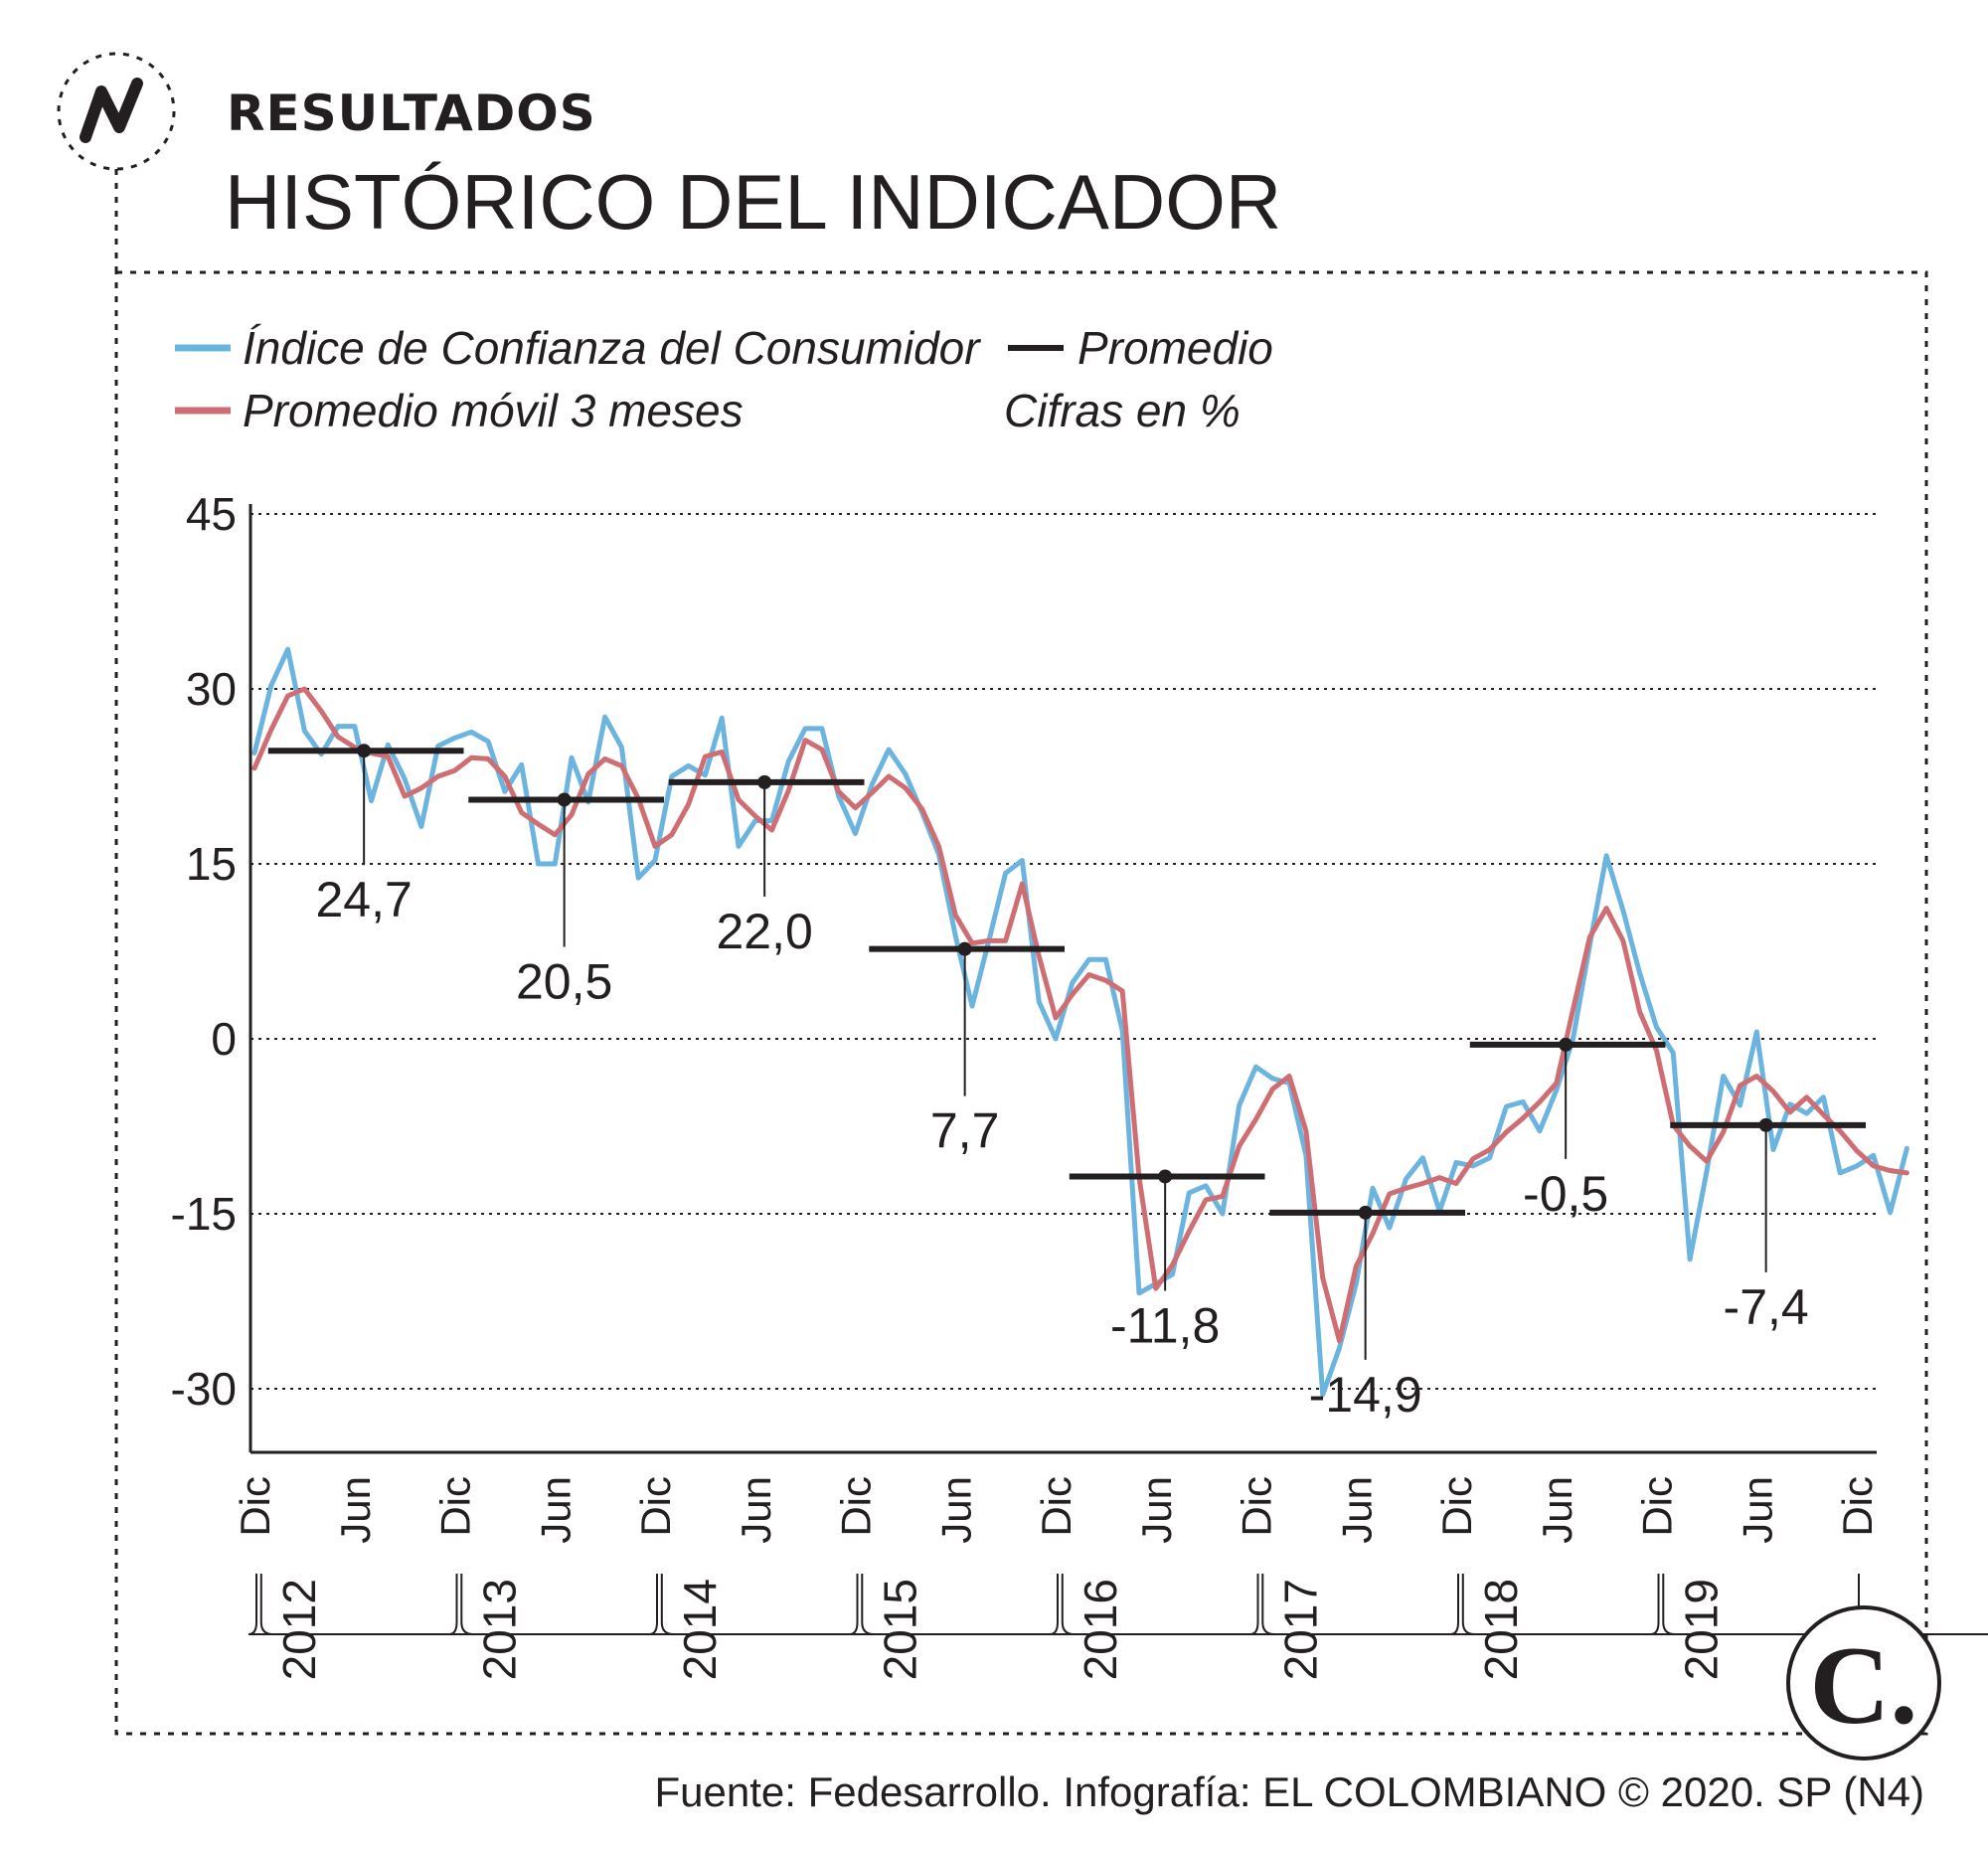 The image size is (1988, 1849). I want to click on legend-label-moving-avg: Promedio móvil 3 meses, so click(493, 410).